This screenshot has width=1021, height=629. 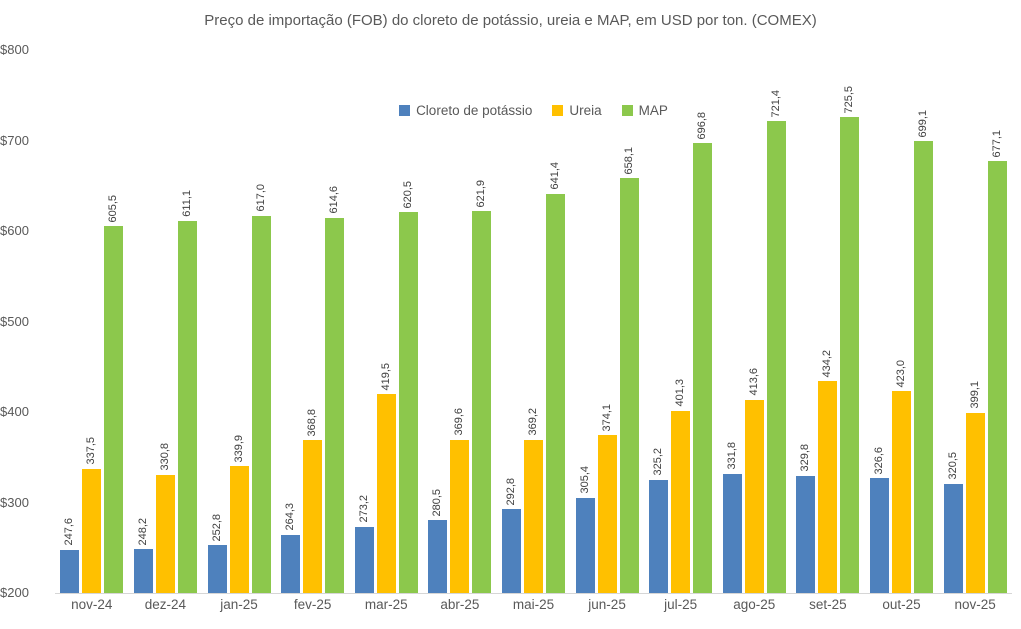 What do you see at coordinates (585, 529) in the screenshot?
I see `bar-cell: 305,4` at bounding box center [585, 529].